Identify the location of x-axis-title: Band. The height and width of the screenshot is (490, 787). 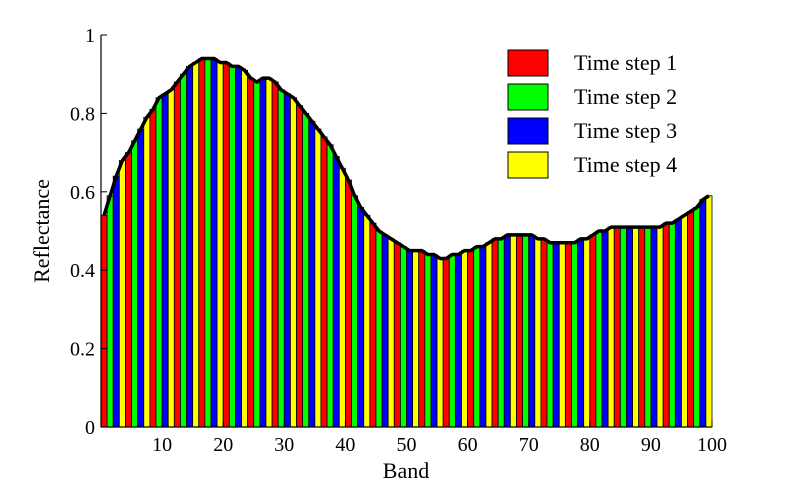
(406, 470).